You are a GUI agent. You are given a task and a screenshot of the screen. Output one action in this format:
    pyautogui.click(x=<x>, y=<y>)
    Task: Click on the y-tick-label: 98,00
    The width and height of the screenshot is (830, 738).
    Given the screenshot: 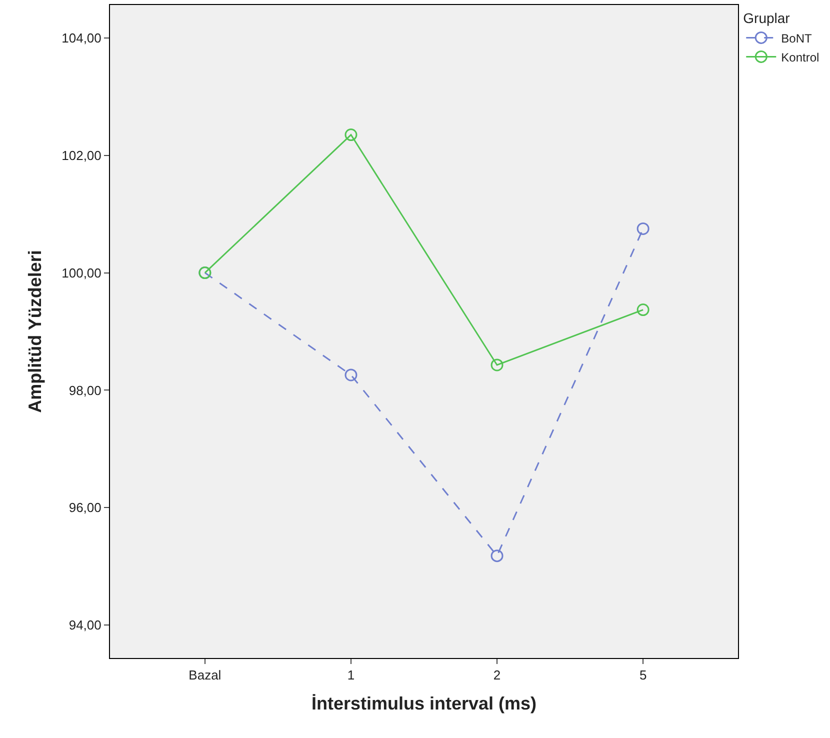 What is the action you would take?
    pyautogui.click(x=85, y=390)
    